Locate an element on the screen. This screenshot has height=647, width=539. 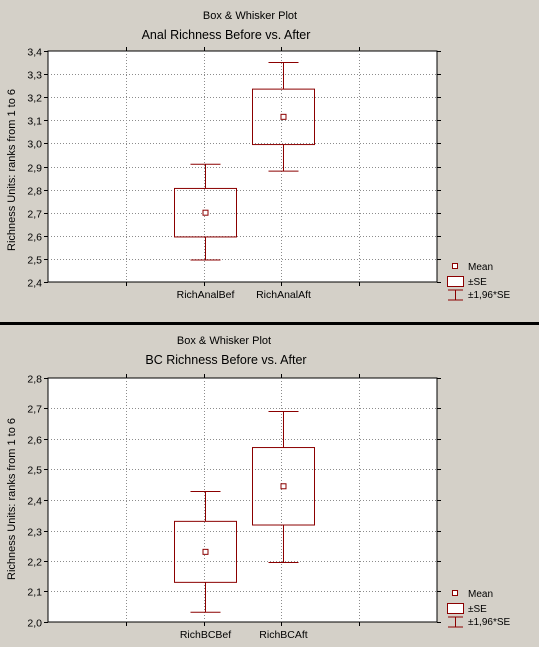
chart-title: BC Richness Before vs. After is located at coordinates (225, 360).